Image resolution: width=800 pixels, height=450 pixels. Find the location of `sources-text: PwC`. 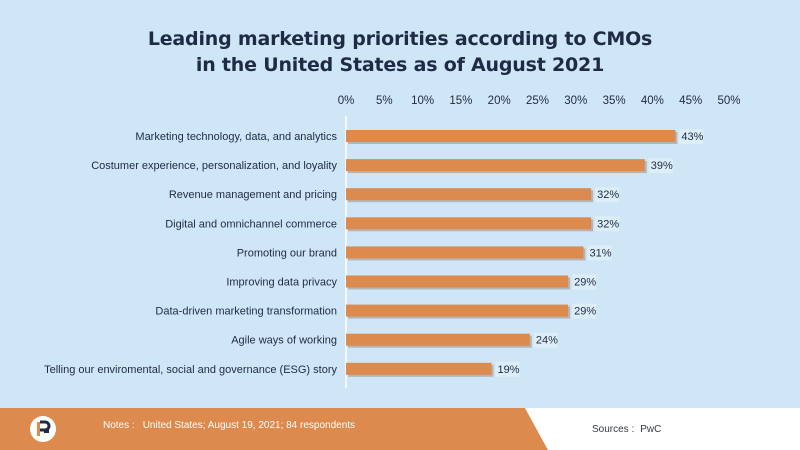

sources-text: PwC is located at coordinates (651, 429).